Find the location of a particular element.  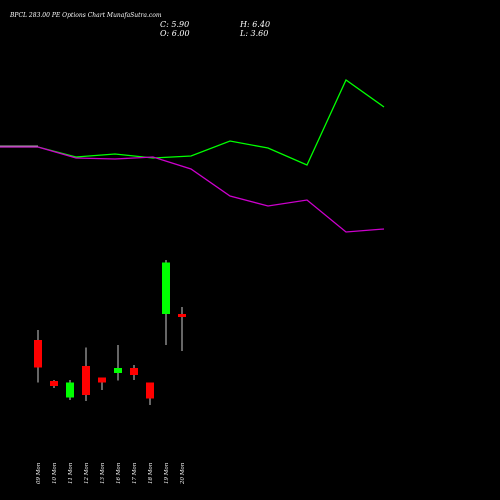

close-readout: C: 5.90 is located at coordinates (175, 24).